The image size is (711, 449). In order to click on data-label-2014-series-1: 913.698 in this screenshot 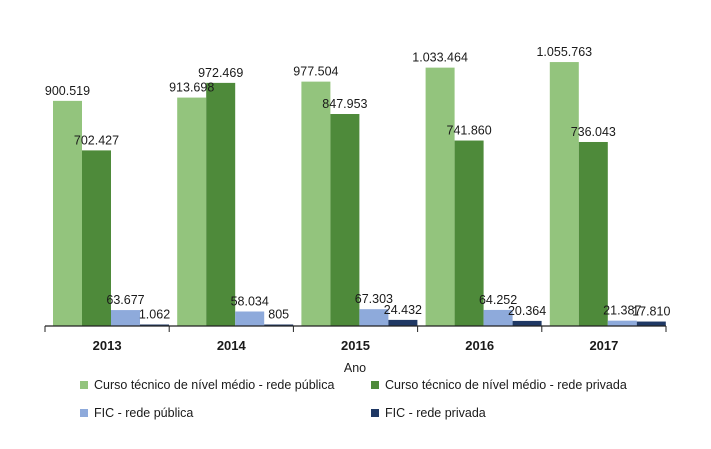, I will do `click(191, 88)`.